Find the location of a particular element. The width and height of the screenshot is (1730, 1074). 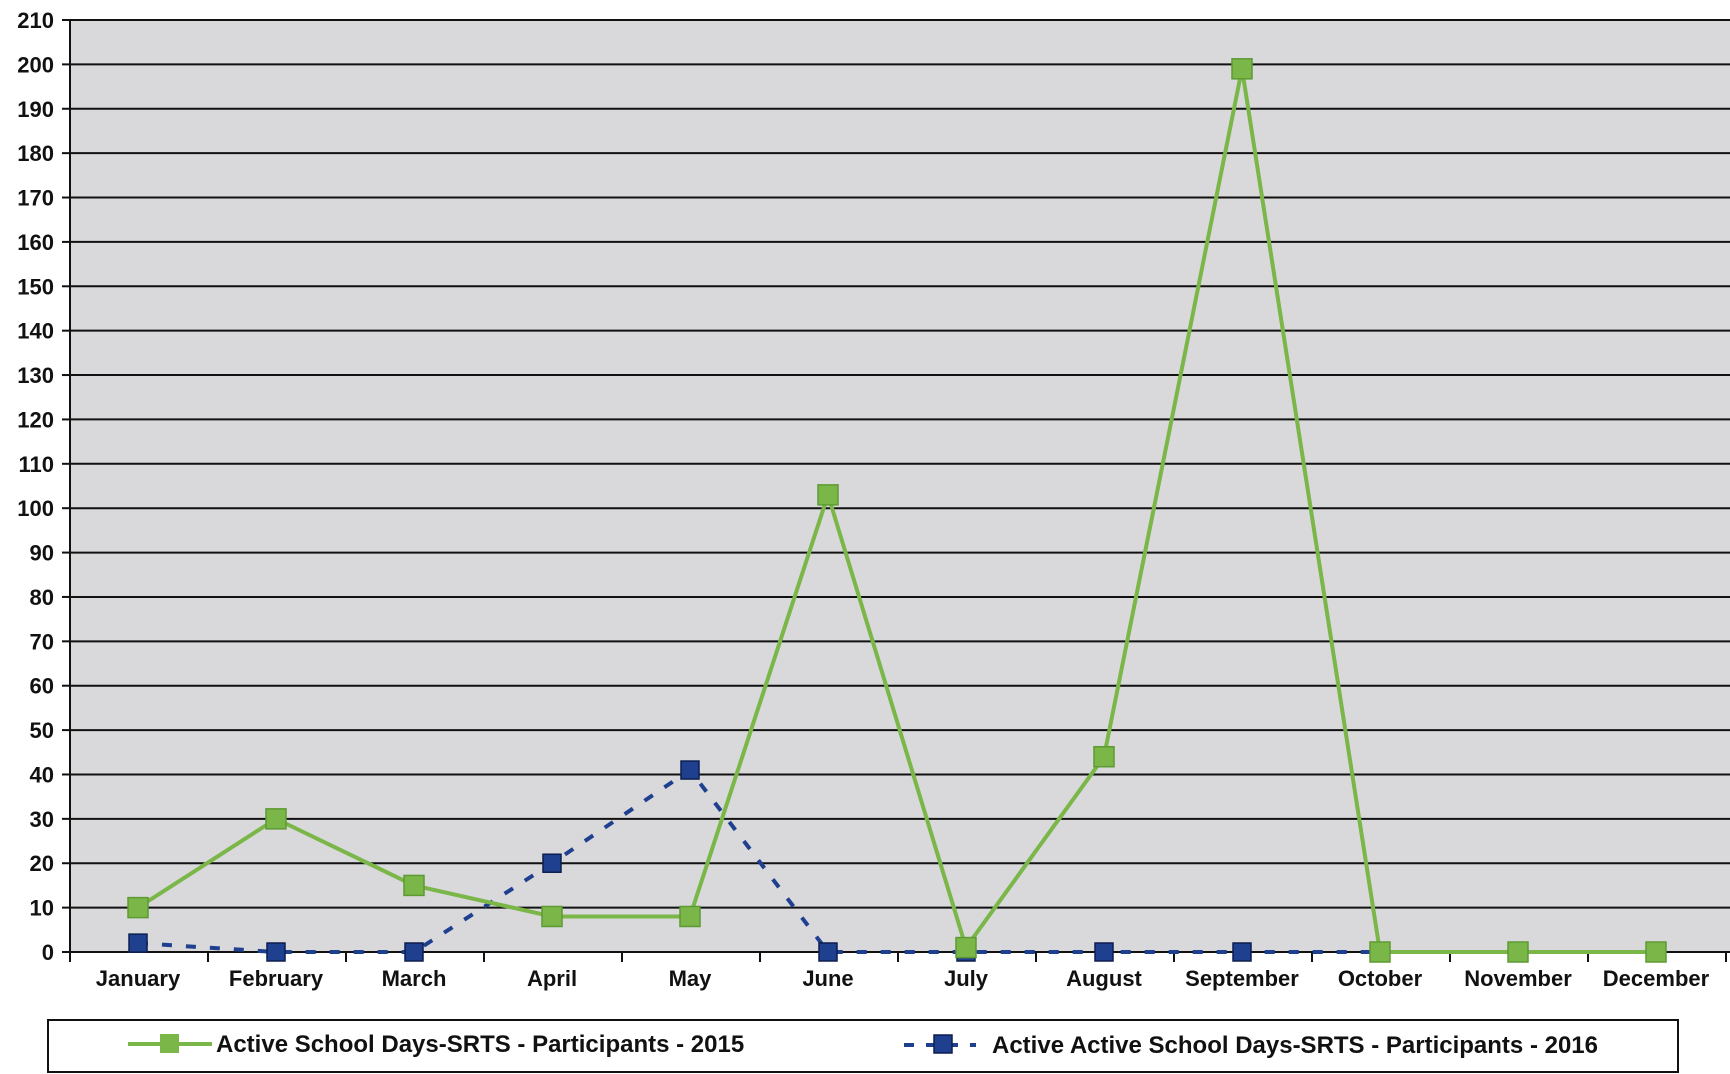

x-tick-label: March is located at coordinates (414, 978).